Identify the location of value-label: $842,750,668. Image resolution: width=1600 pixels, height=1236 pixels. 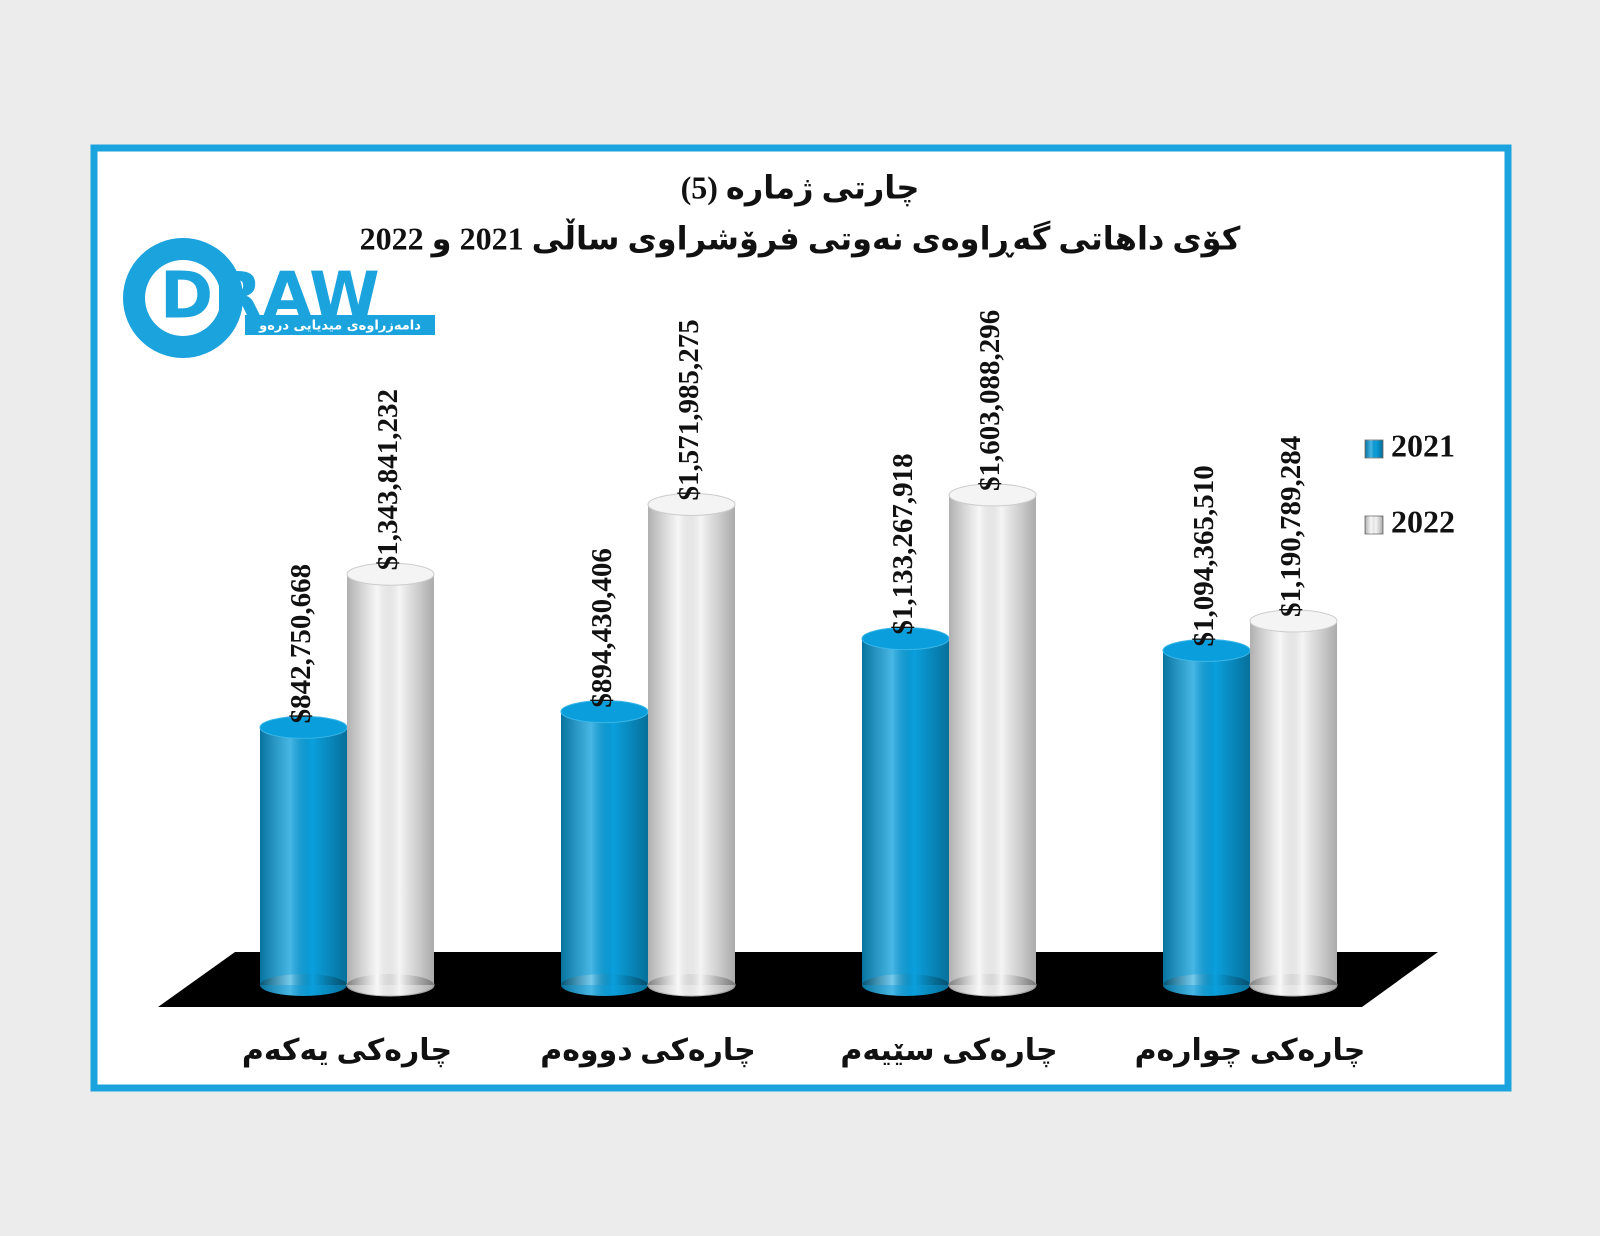
(301, 644).